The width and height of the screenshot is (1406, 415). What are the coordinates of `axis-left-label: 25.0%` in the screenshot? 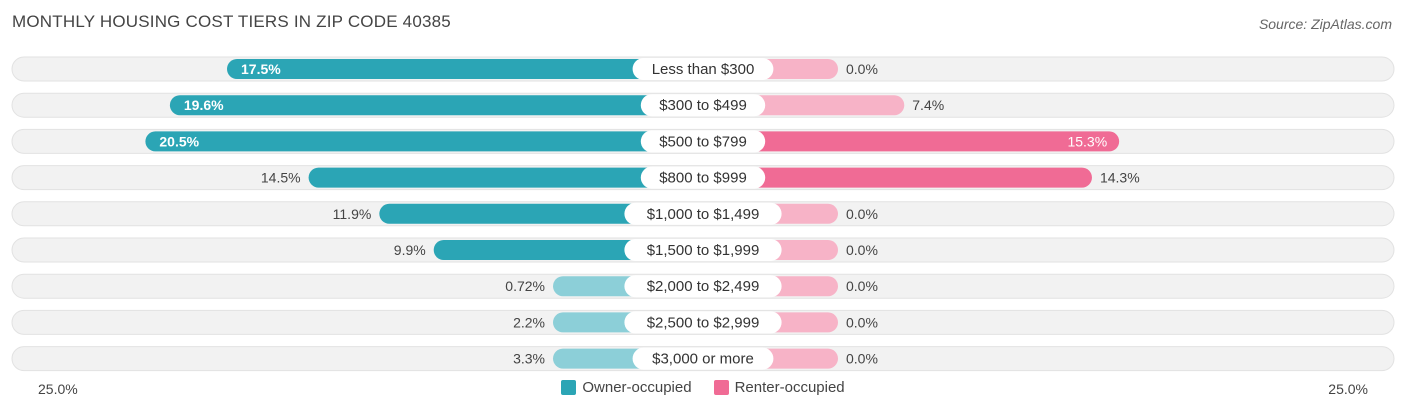 It's located at (58, 389).